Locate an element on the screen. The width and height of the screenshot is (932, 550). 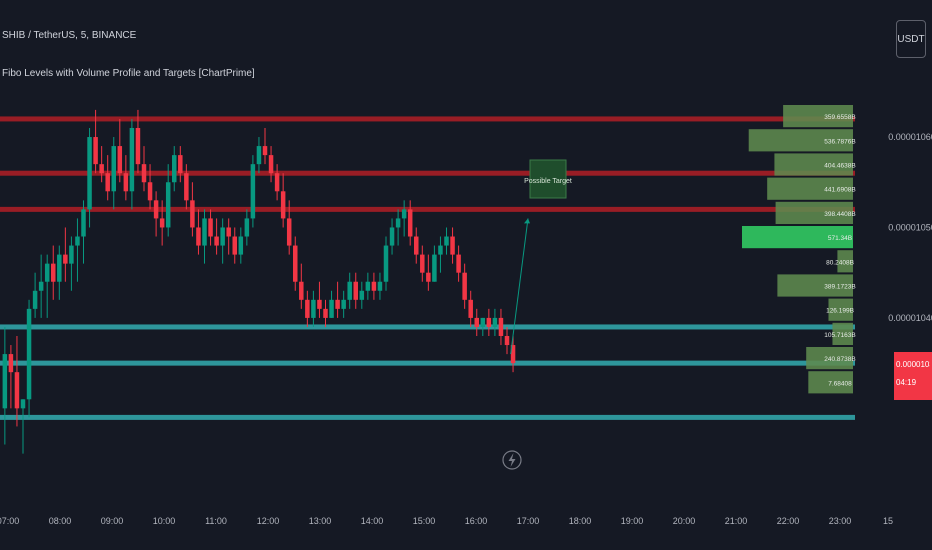
volume-bar-label: 536.7876B is located at coordinates (839, 141).